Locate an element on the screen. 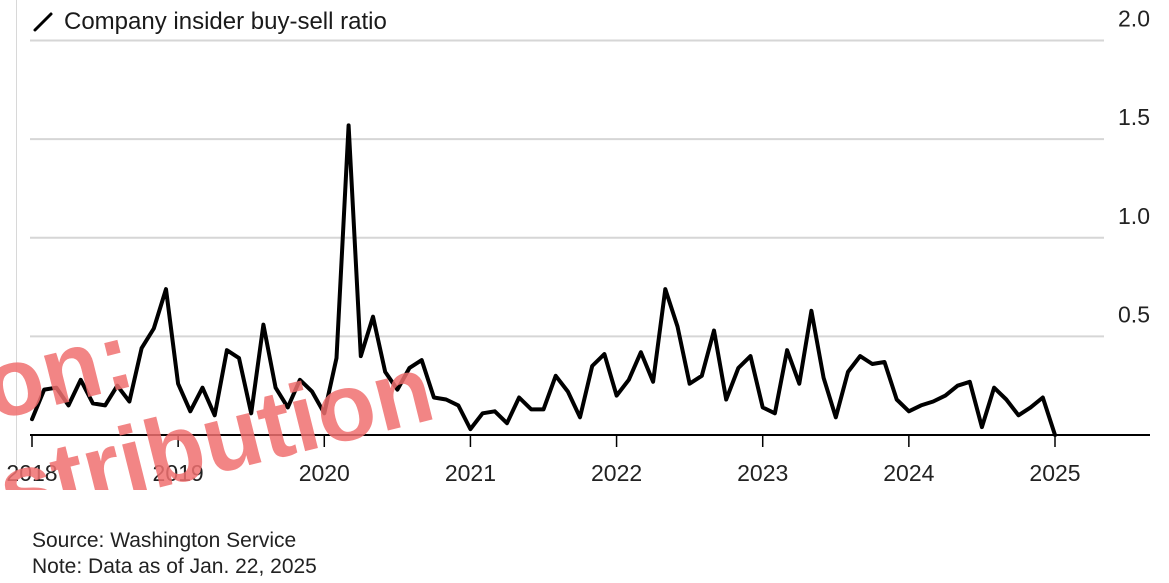 The image size is (1169, 583). source-note: Source: Washington Service is located at coordinates (164, 540).